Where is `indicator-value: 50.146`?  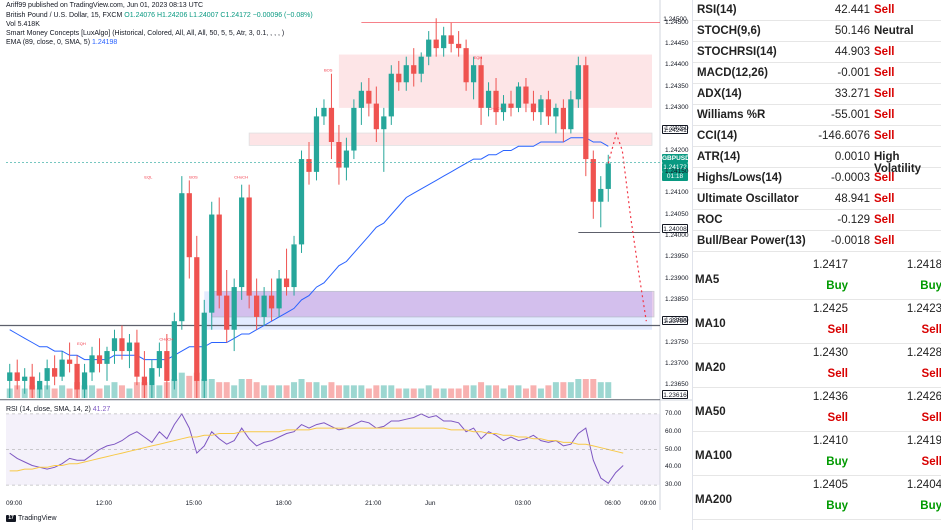
indicator-value: 50.146 is located at coordinates (852, 31).